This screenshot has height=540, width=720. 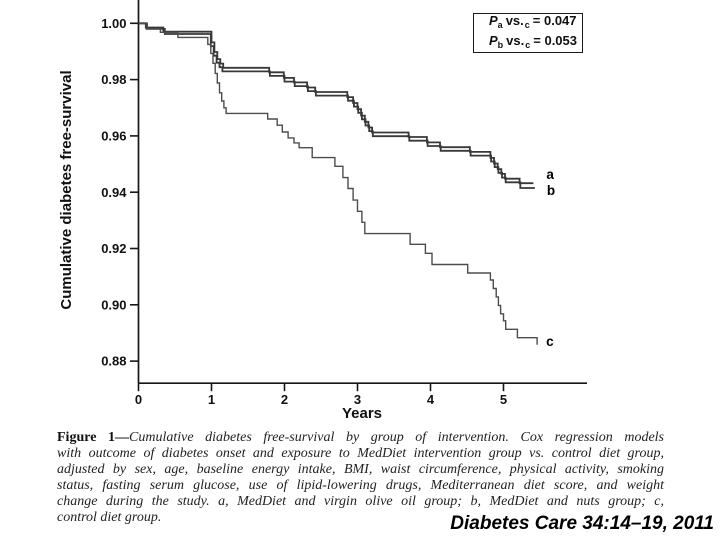 What do you see at coordinates (113, 136) in the screenshot?
I see `y-tick-label: 0.96` at bounding box center [113, 136].